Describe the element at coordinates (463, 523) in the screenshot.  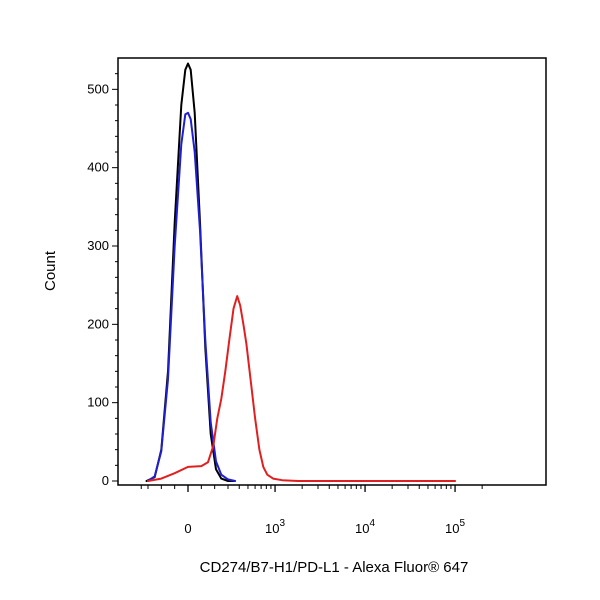
I see `x-tick-exponent: 5` at that location.